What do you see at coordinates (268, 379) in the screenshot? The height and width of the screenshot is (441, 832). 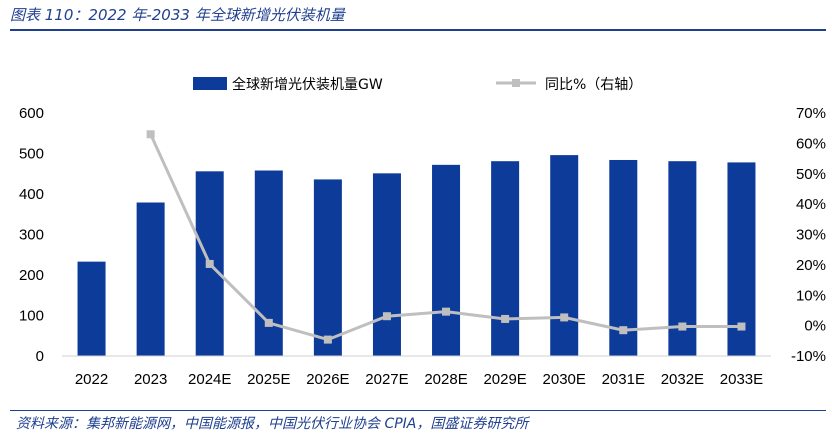 I see `x-tick-label: 2025E` at bounding box center [268, 379].